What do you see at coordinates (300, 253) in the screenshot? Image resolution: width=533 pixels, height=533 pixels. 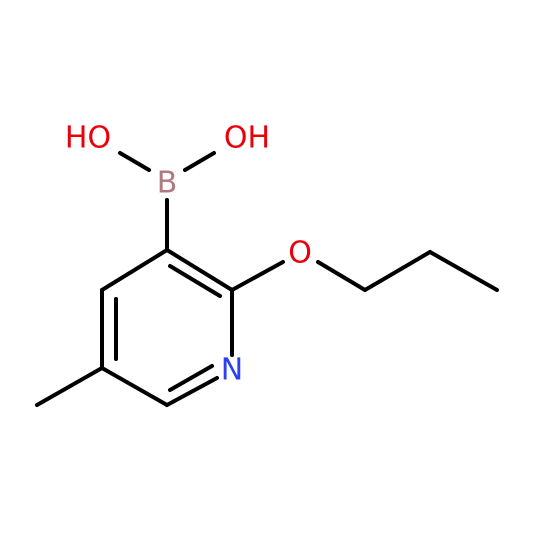 I see `atom-label: O` at bounding box center [300, 253].